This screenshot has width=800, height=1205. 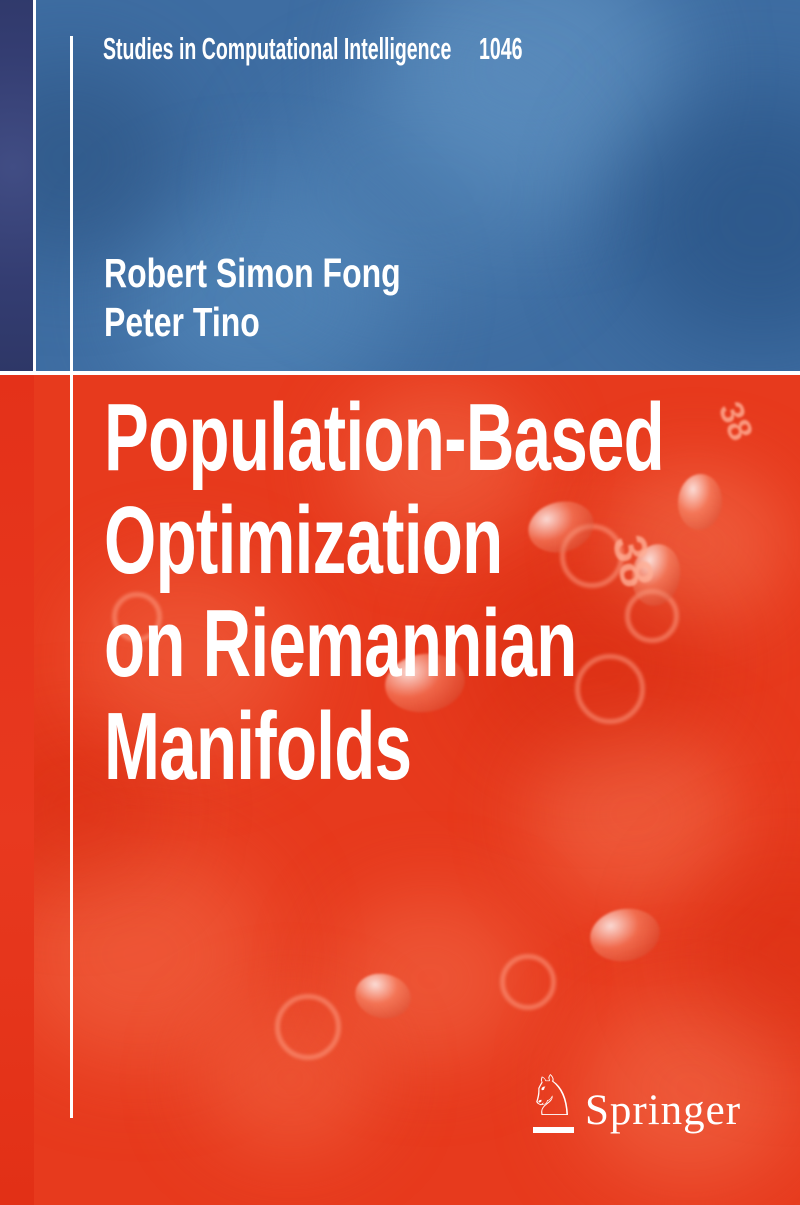 I want to click on publisher-name: Springer, so click(x=663, y=1110).